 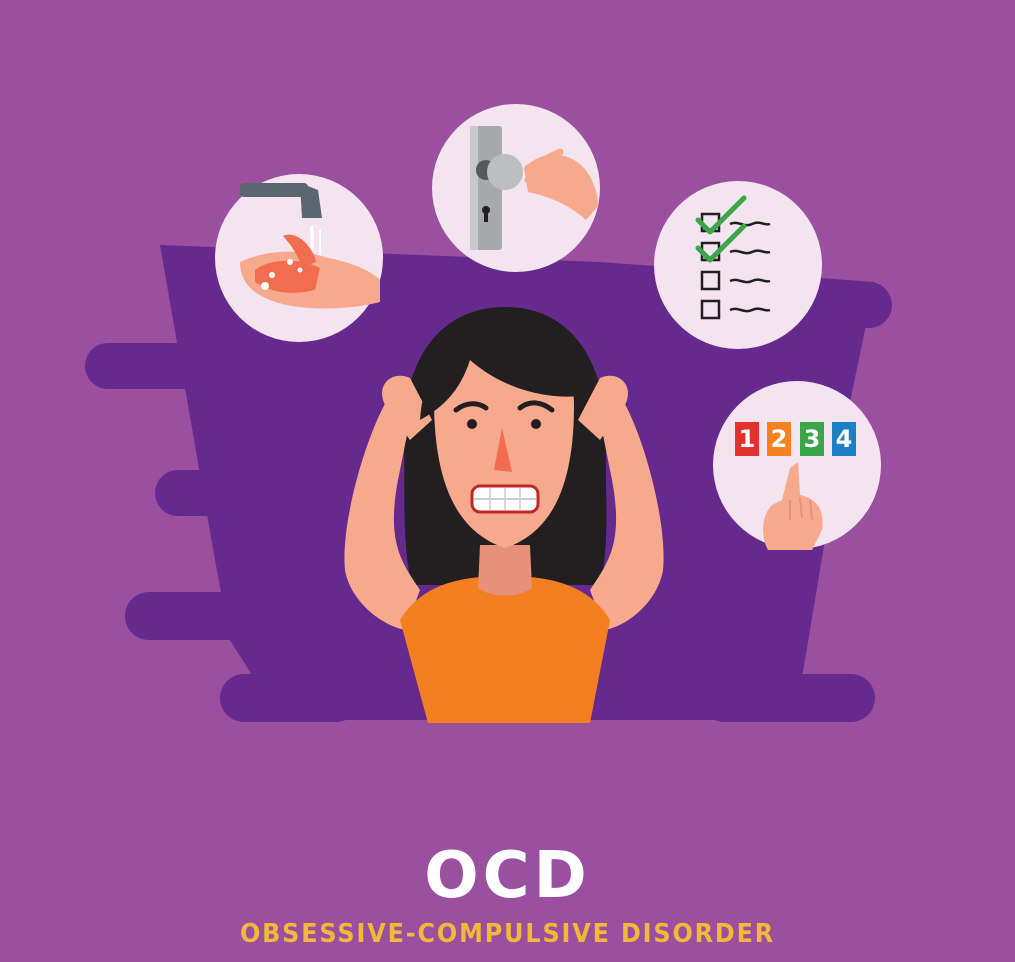 What do you see at coordinates (797, 465) in the screenshot?
I see `counting-icon` at bounding box center [797, 465].